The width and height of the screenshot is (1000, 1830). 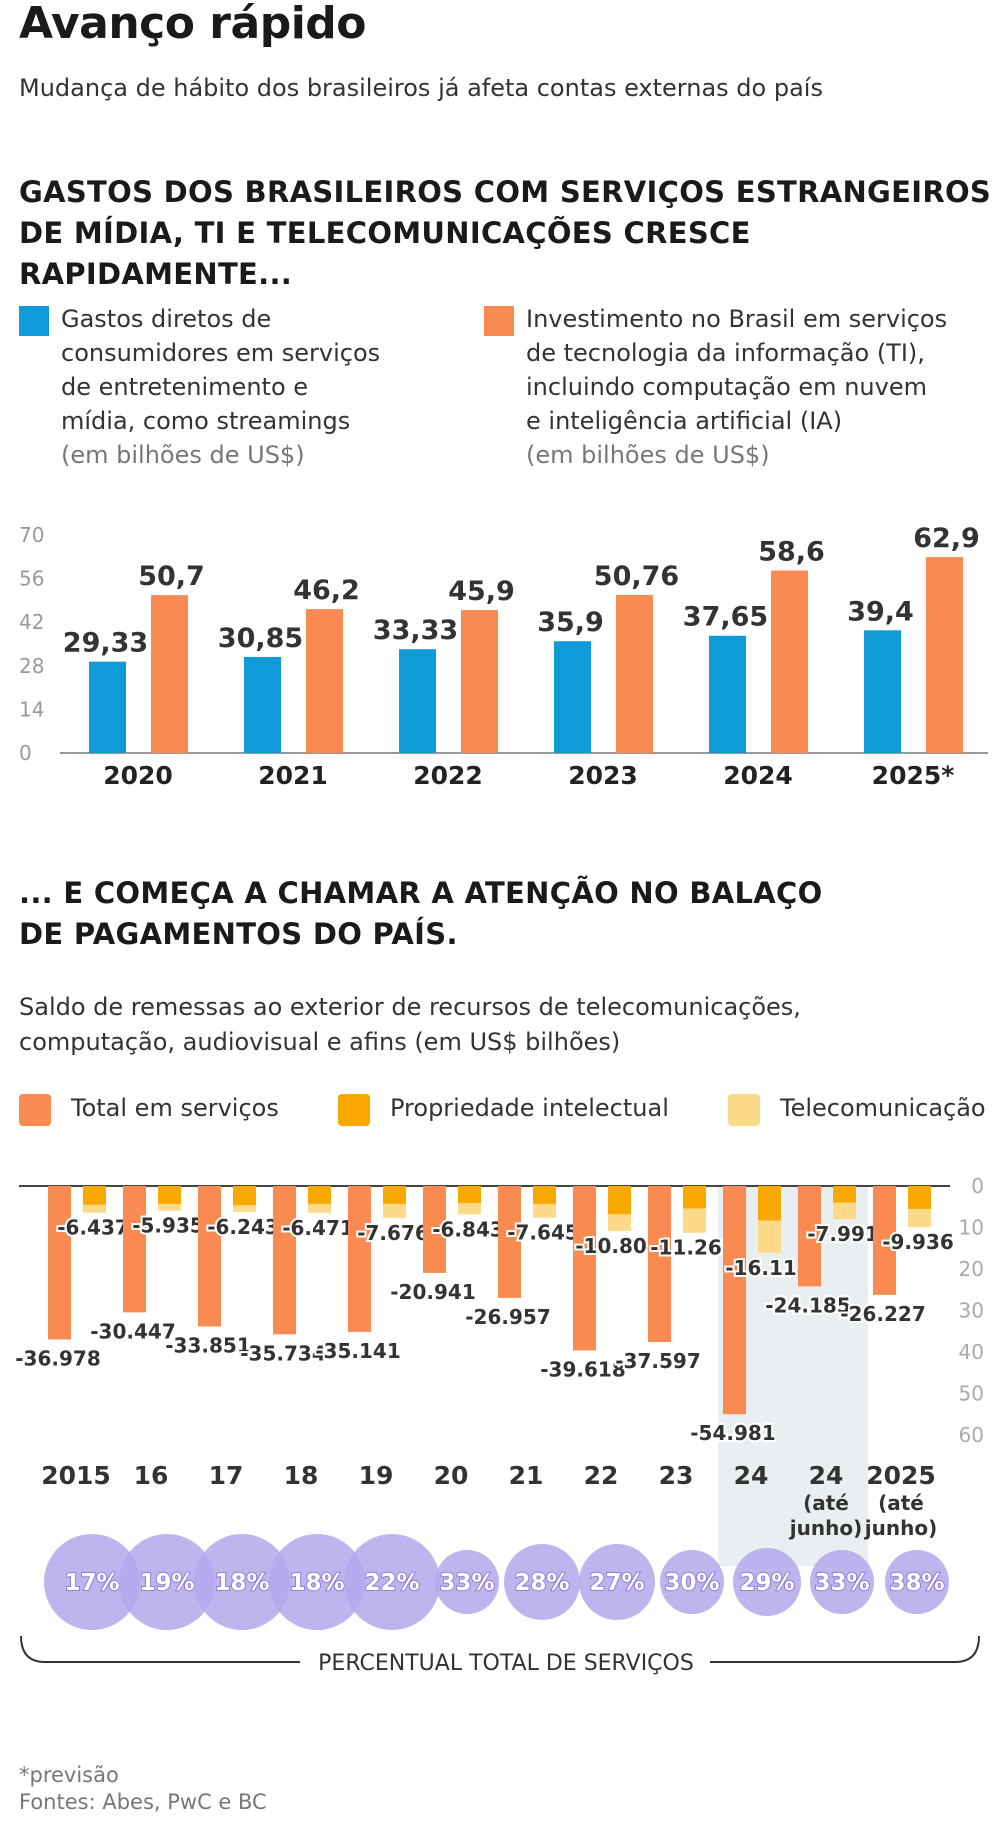 What do you see at coordinates (543, 1233) in the screenshot?
I see `data-label-telecom: -7.645` at bounding box center [543, 1233].